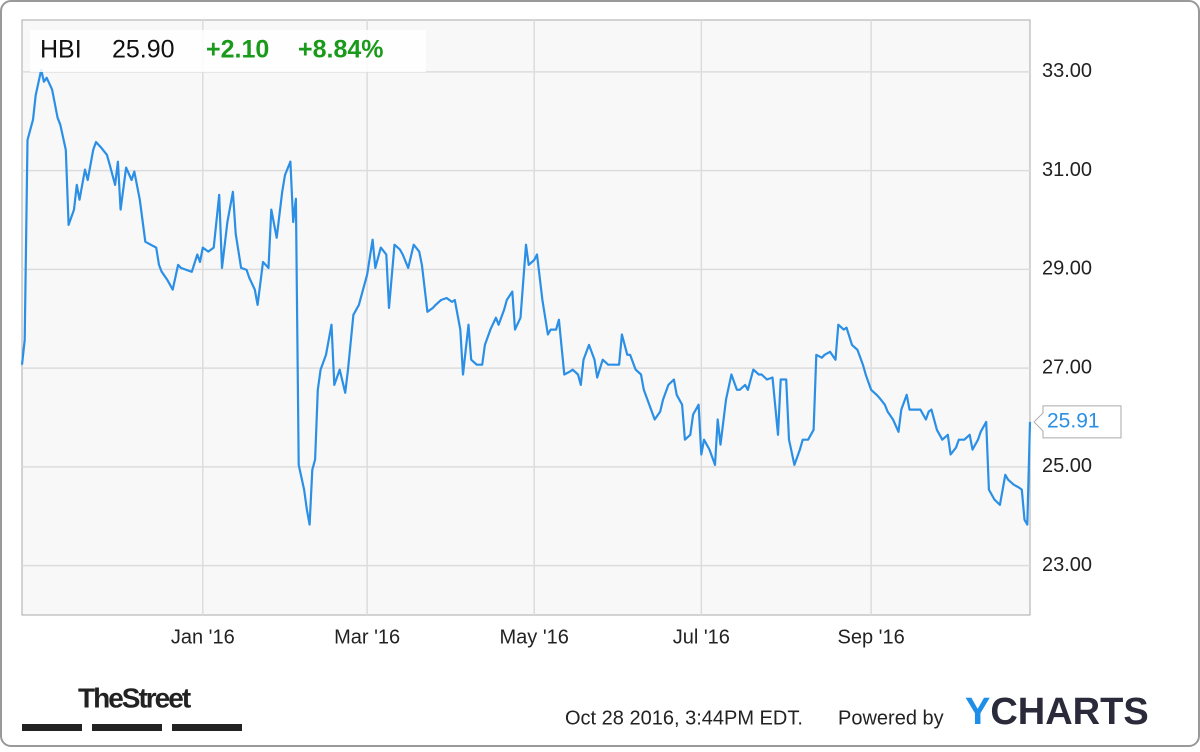 The width and height of the screenshot is (1200, 752). I want to click on y-tick-label: 25.00, so click(1067, 466).